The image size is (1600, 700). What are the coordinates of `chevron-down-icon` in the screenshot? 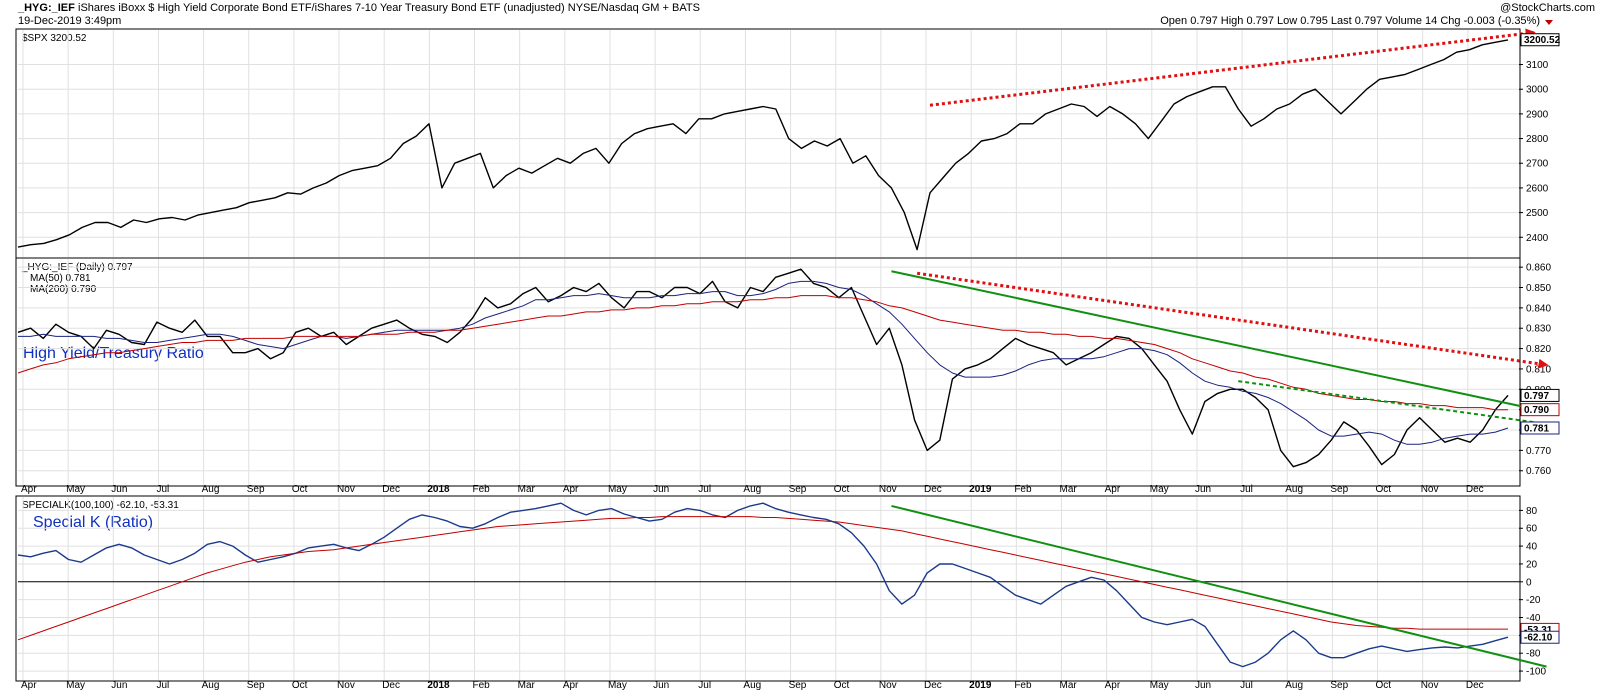 It's located at (1549, 22).